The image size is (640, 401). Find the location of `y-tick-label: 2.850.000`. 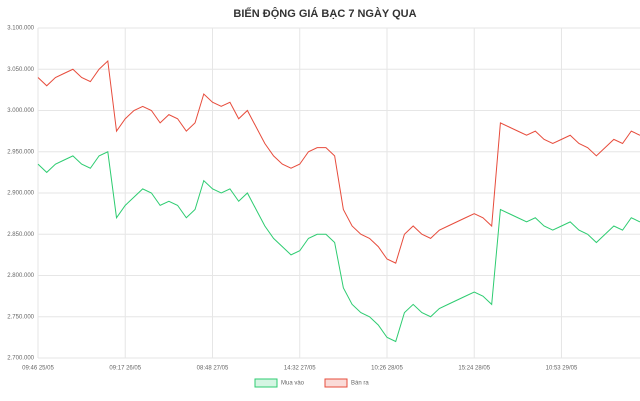

y-tick-label: 2.850.000 is located at coordinates (20, 235).